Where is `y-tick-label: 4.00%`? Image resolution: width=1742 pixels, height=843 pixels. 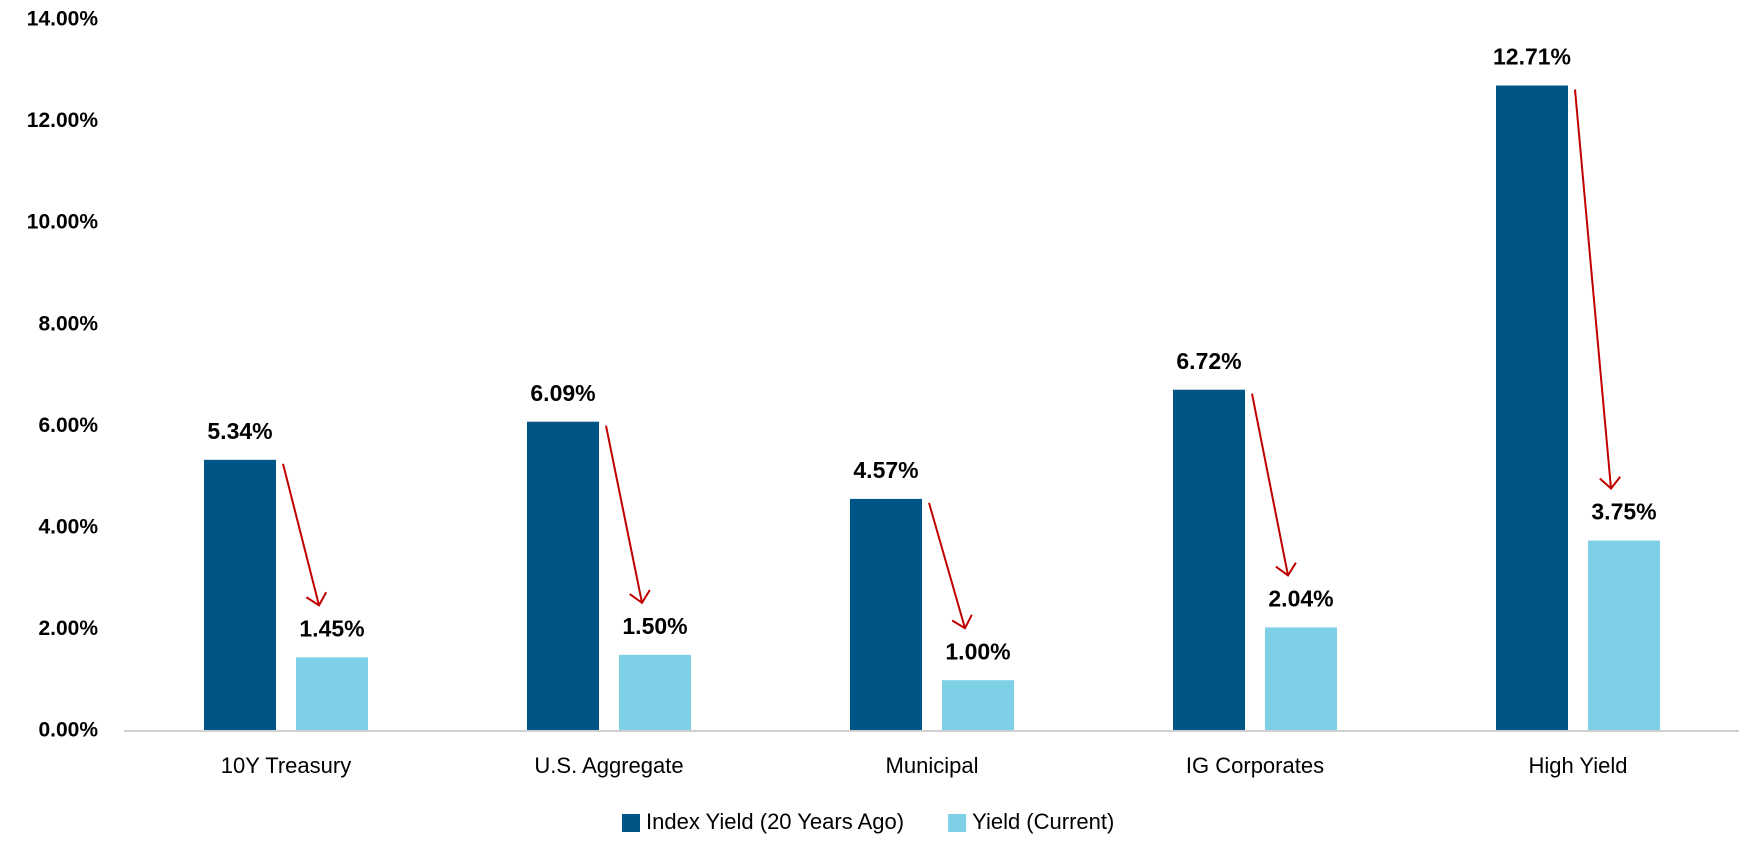
y-tick-label: 4.00% is located at coordinates (68, 526).